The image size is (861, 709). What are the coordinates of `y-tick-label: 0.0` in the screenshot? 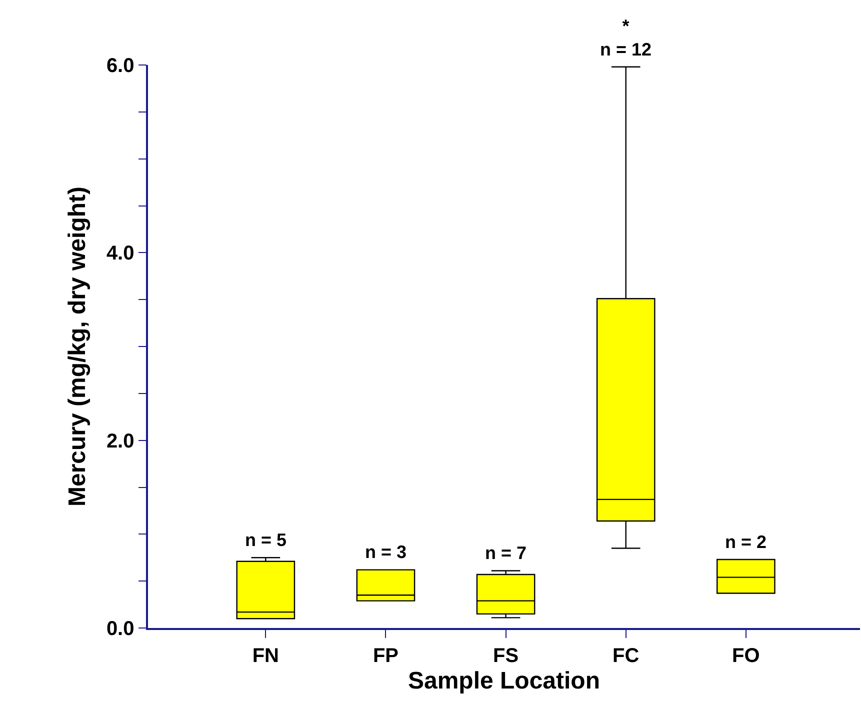 It's located at (120, 629).